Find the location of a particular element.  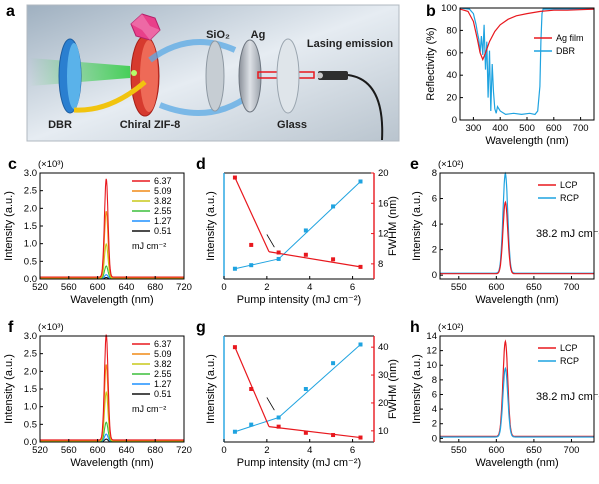

y-tick-label: 2.0 is located at coordinates (30, 208).